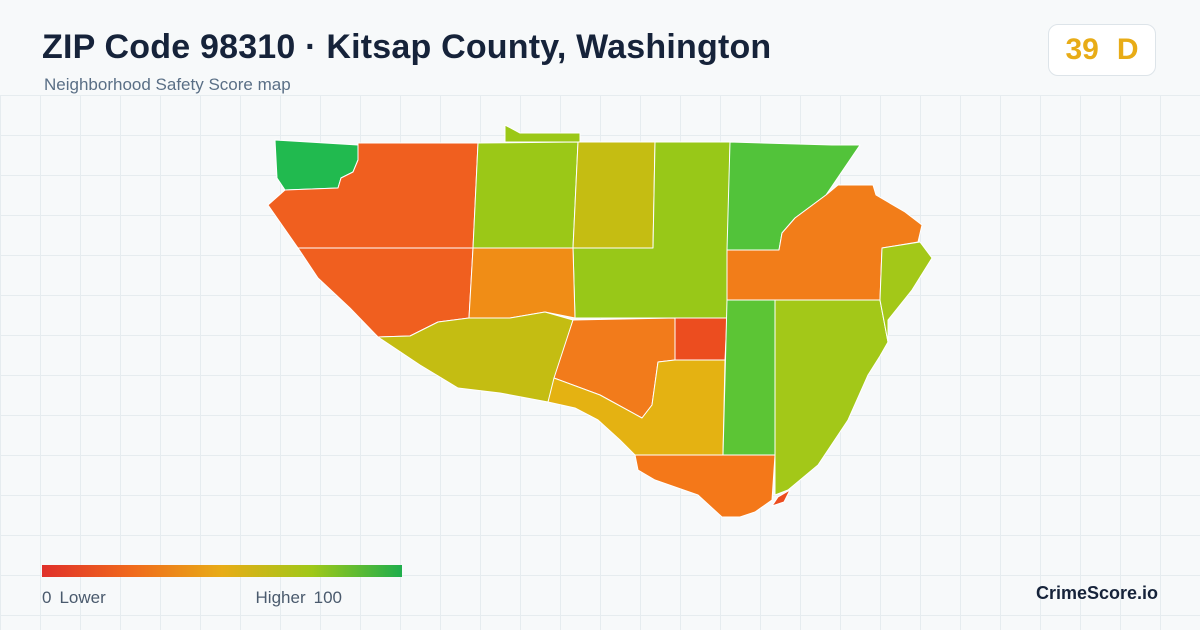 The width and height of the screenshot is (1200, 630). What do you see at coordinates (475, 357) in the screenshot?
I see `region-center-left-olive` at bounding box center [475, 357].